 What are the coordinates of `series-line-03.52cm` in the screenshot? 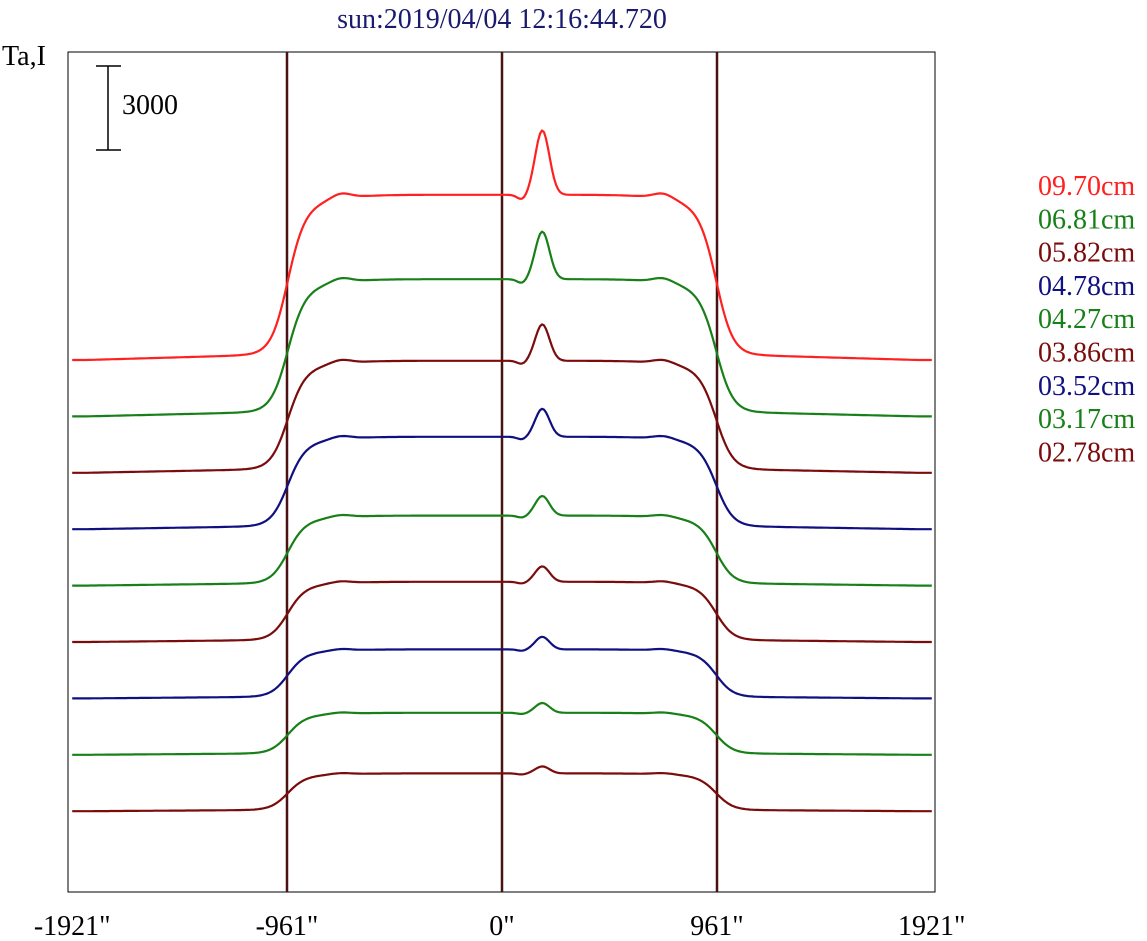 It's located at (502, 667).